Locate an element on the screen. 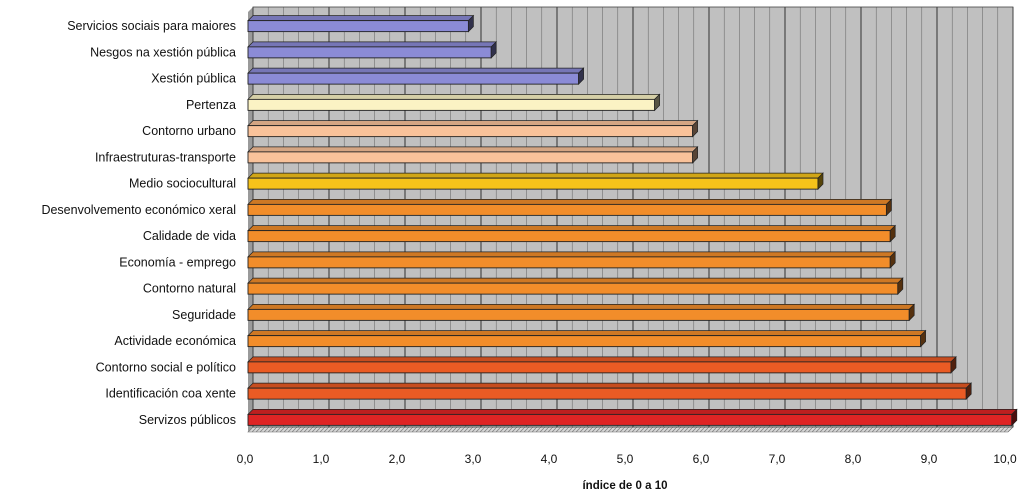 The width and height of the screenshot is (1027, 494). category-label: Contorno natural is located at coordinates (189, 289).